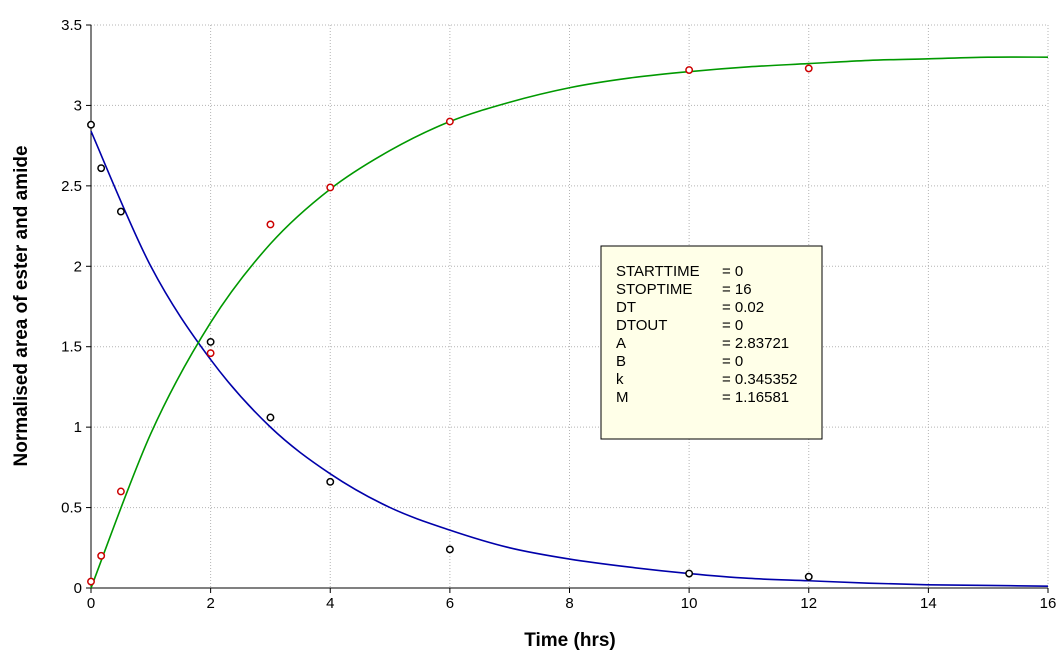 Image resolution: width=1060 pixels, height=655 pixels. What do you see at coordinates (78, 266) in the screenshot?
I see `y-tick-label: 2` at bounding box center [78, 266].